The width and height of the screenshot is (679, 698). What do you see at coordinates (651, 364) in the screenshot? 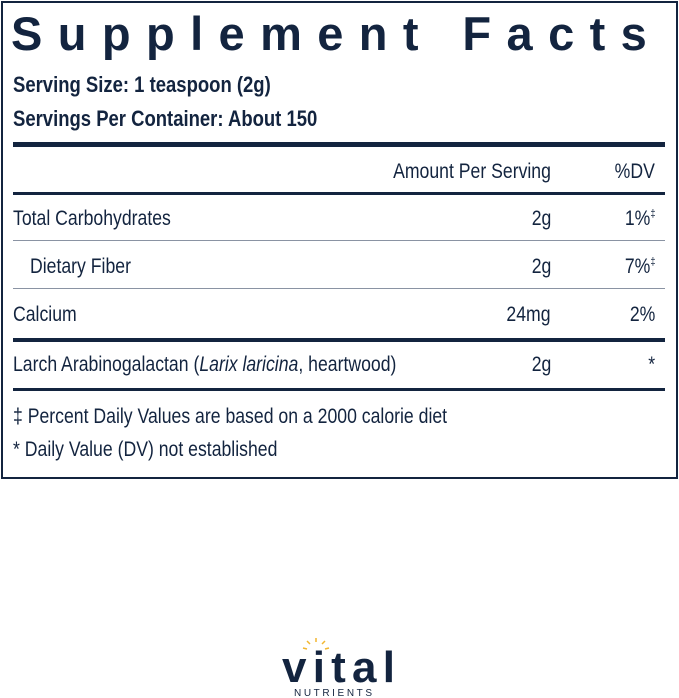
I see `nutrient-dv: *` at bounding box center [651, 364].